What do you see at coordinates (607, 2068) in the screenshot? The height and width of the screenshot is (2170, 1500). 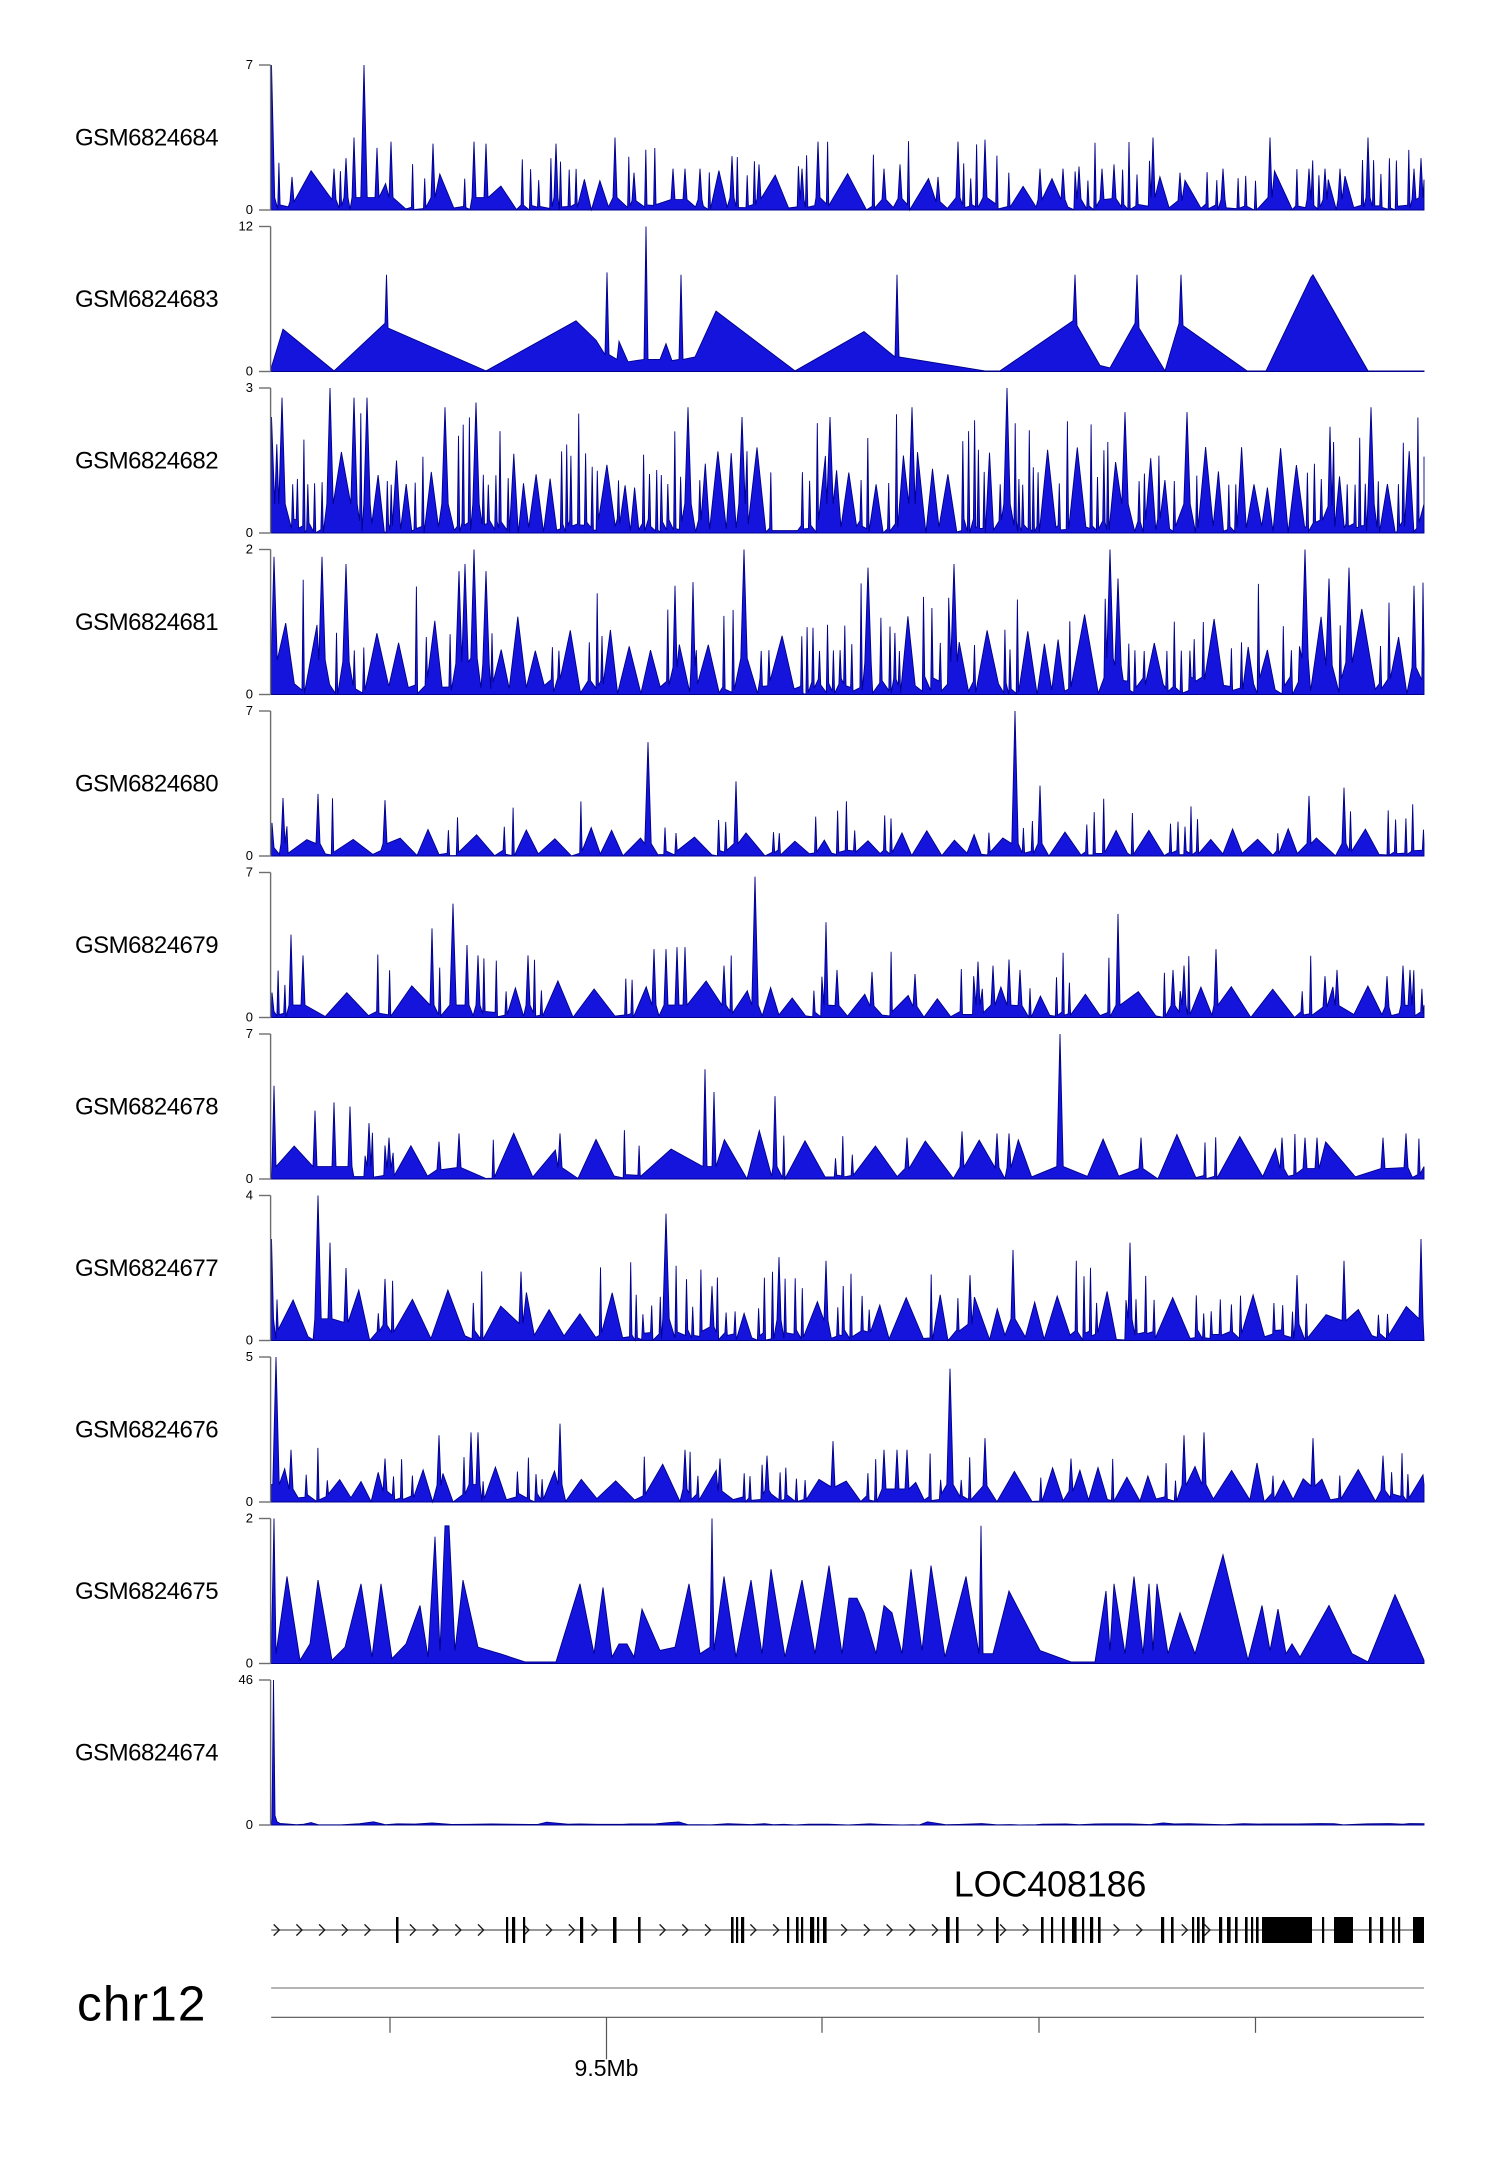 I see `svg-text: 9.5Mb` at bounding box center [607, 2068].